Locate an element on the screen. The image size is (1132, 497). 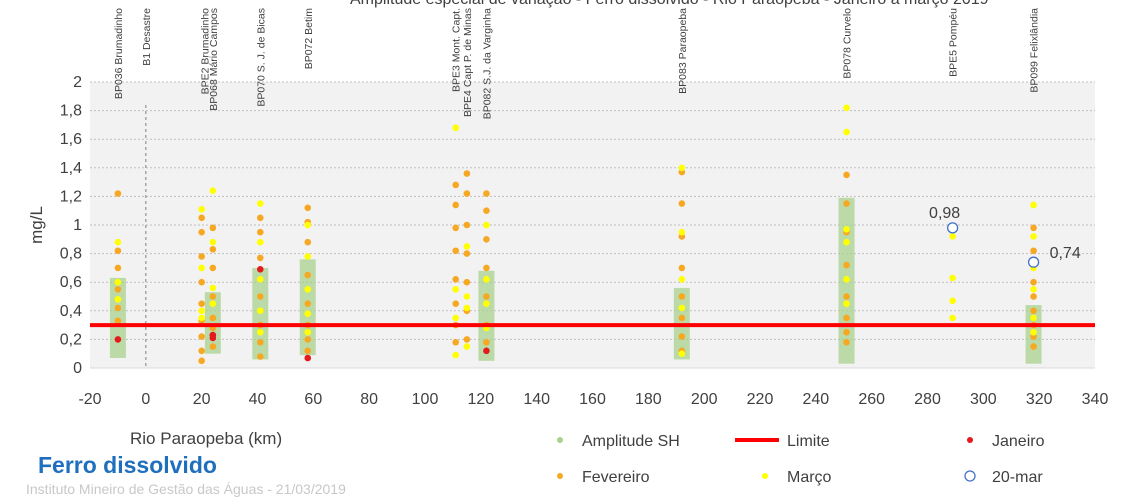
x-tick-label: 280 is located at coordinates (927, 399).